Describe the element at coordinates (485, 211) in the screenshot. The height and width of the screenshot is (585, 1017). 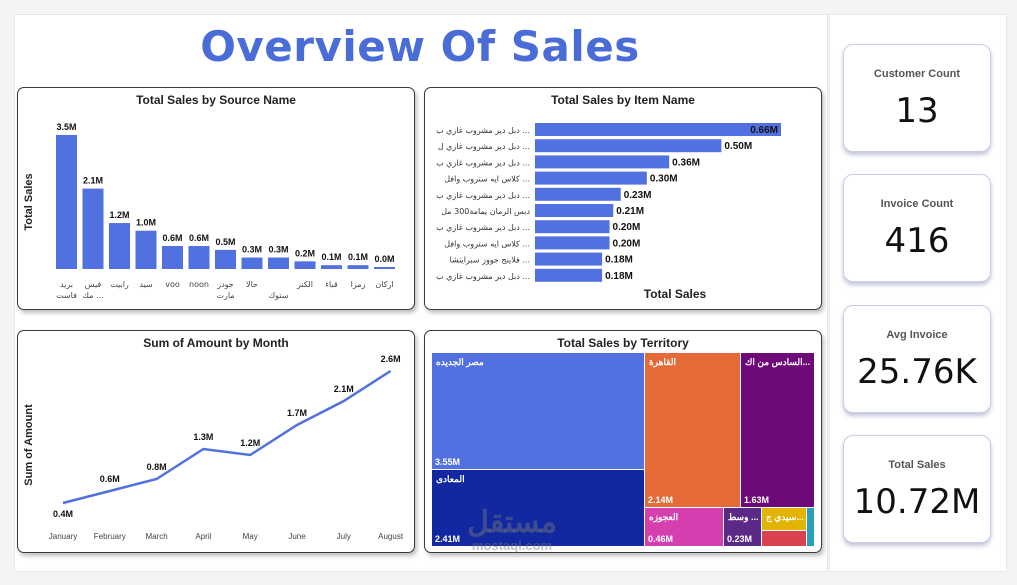
I see `y-tick-label: دبس الرمان يمامة300 مل` at that location.